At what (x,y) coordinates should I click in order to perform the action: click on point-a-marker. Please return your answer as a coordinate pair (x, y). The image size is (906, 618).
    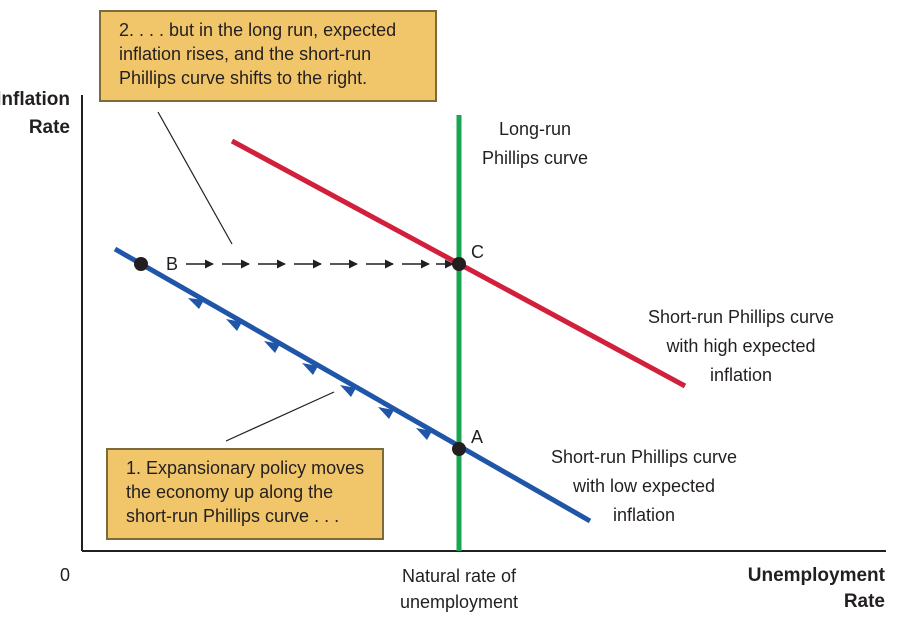
    Looking at the image, I should click on (459, 449).